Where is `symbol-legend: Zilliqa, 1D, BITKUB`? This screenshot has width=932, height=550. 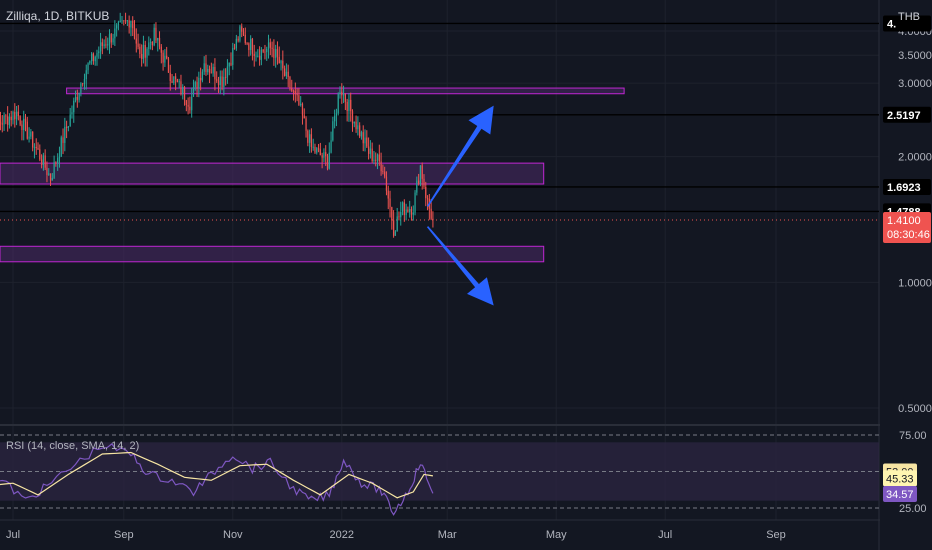
symbol-legend: Zilliqa, 1D, BITKUB is located at coordinates (58, 16).